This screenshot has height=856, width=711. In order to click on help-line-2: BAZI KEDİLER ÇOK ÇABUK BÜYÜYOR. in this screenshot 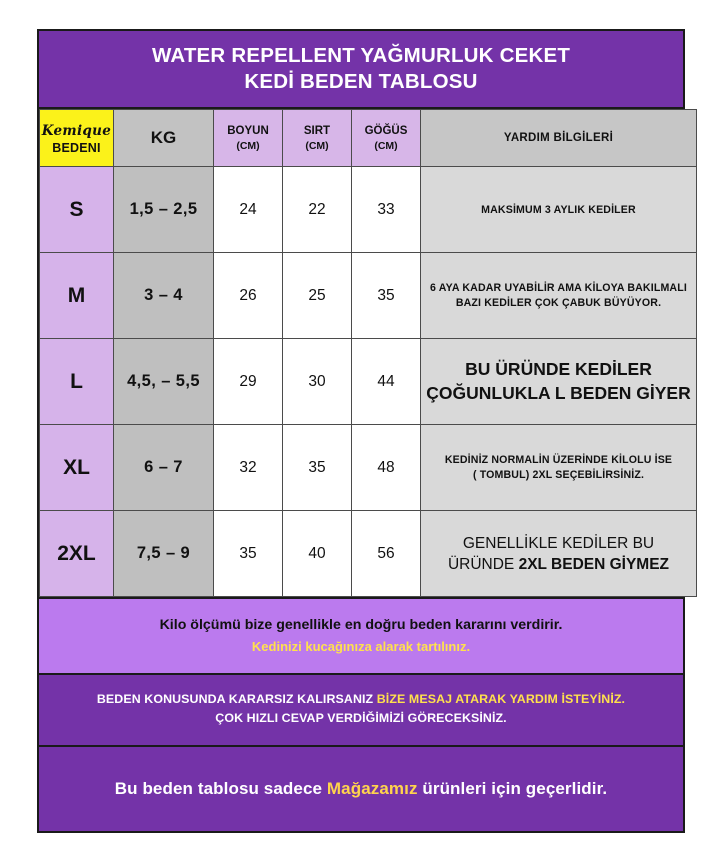, I will do `click(558, 302)`.